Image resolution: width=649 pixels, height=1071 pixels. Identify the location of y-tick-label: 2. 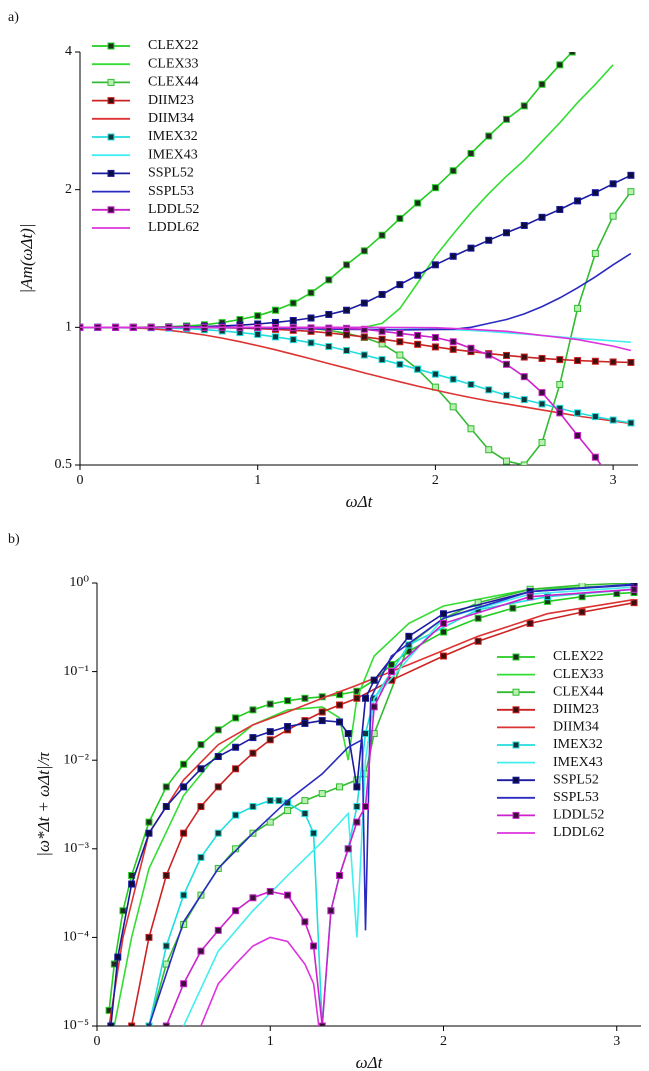
(68, 189).